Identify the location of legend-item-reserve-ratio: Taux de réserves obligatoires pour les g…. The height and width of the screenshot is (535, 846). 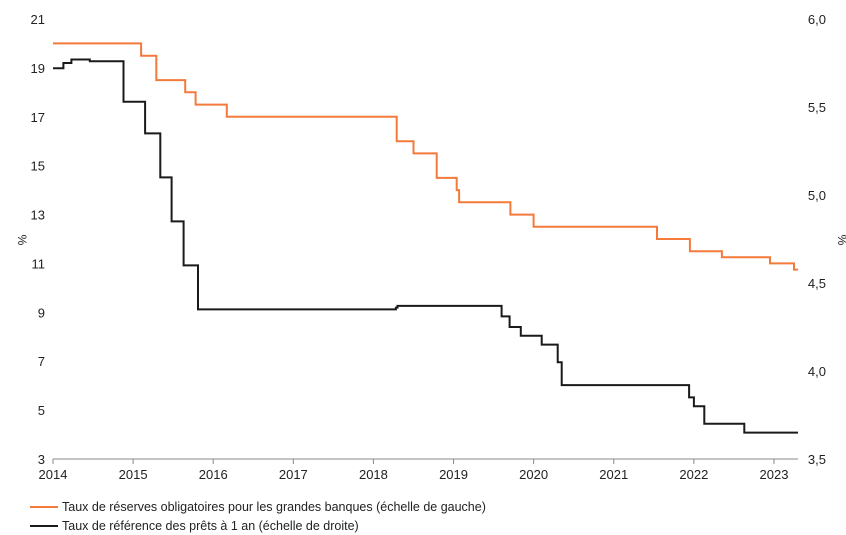
(258, 506).